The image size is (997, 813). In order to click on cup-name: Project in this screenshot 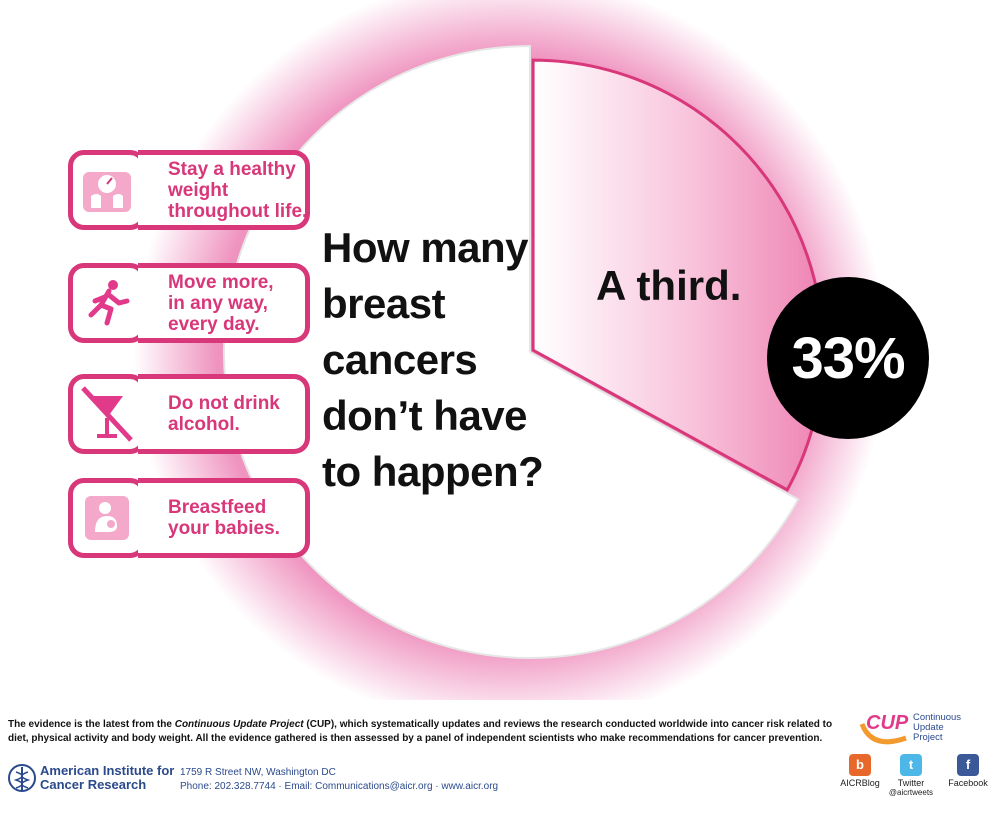, I will do `click(928, 737)`.